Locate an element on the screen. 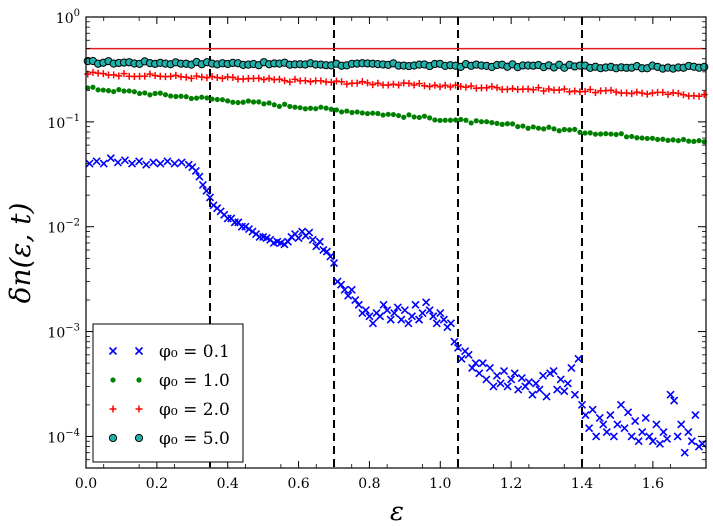  legend-entry: φ₀ = 1.0 is located at coordinates (170, 381).